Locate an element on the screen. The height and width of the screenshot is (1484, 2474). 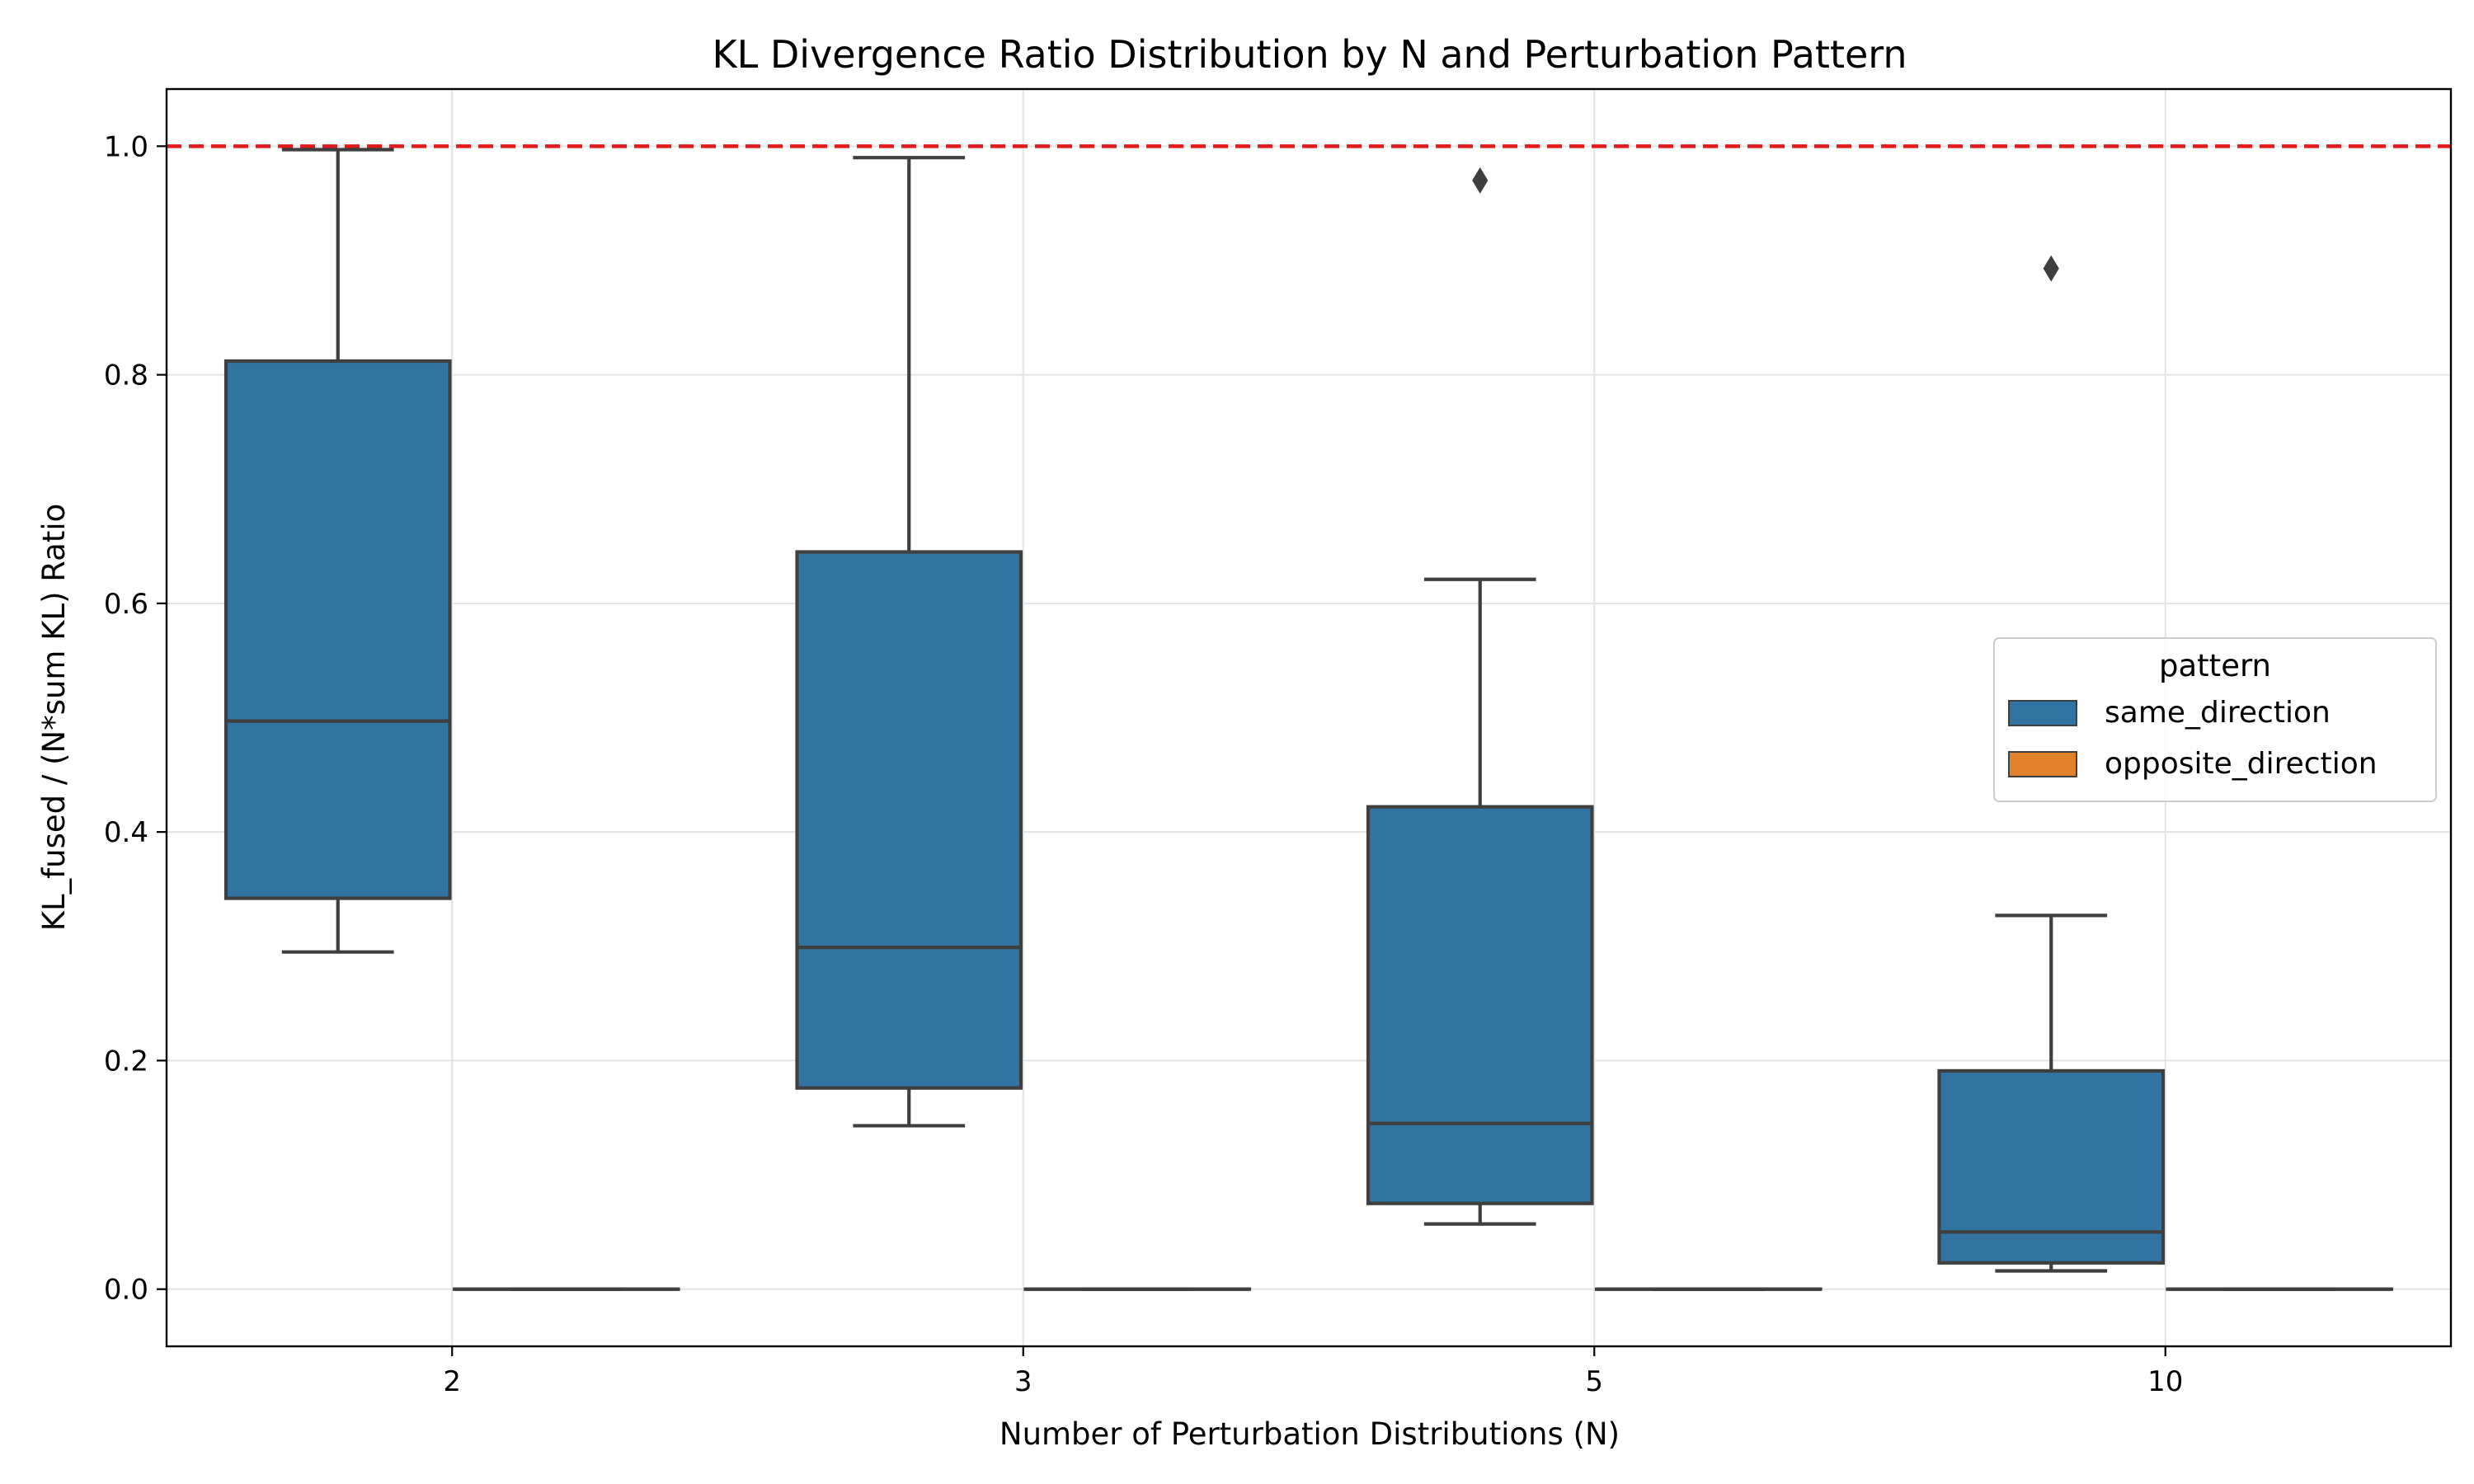
x-tick-label: 5 is located at coordinates (1594, 1381).